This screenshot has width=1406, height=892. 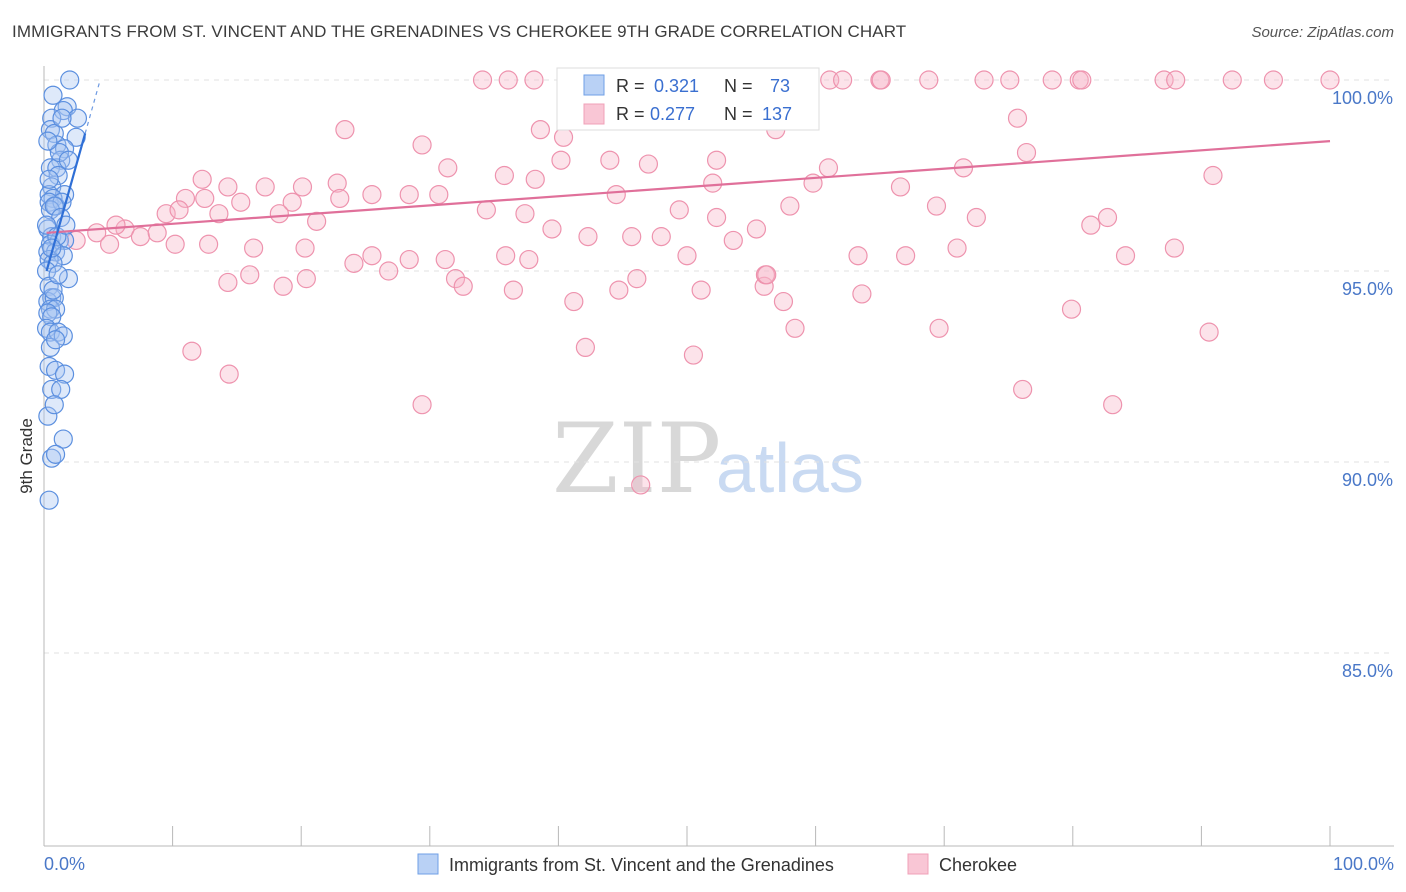 What do you see at coordinates (780, 86) in the screenshot?
I see `stats-blue-n-value: 73` at bounding box center [780, 86].